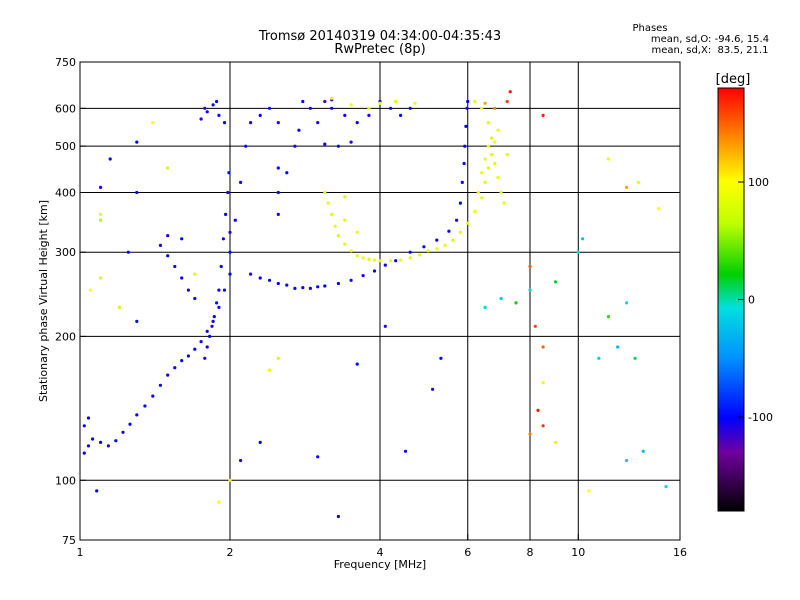  What do you see at coordinates (733, 79) in the screenshot?
I see `colorbar-label: [deg]` at bounding box center [733, 79].